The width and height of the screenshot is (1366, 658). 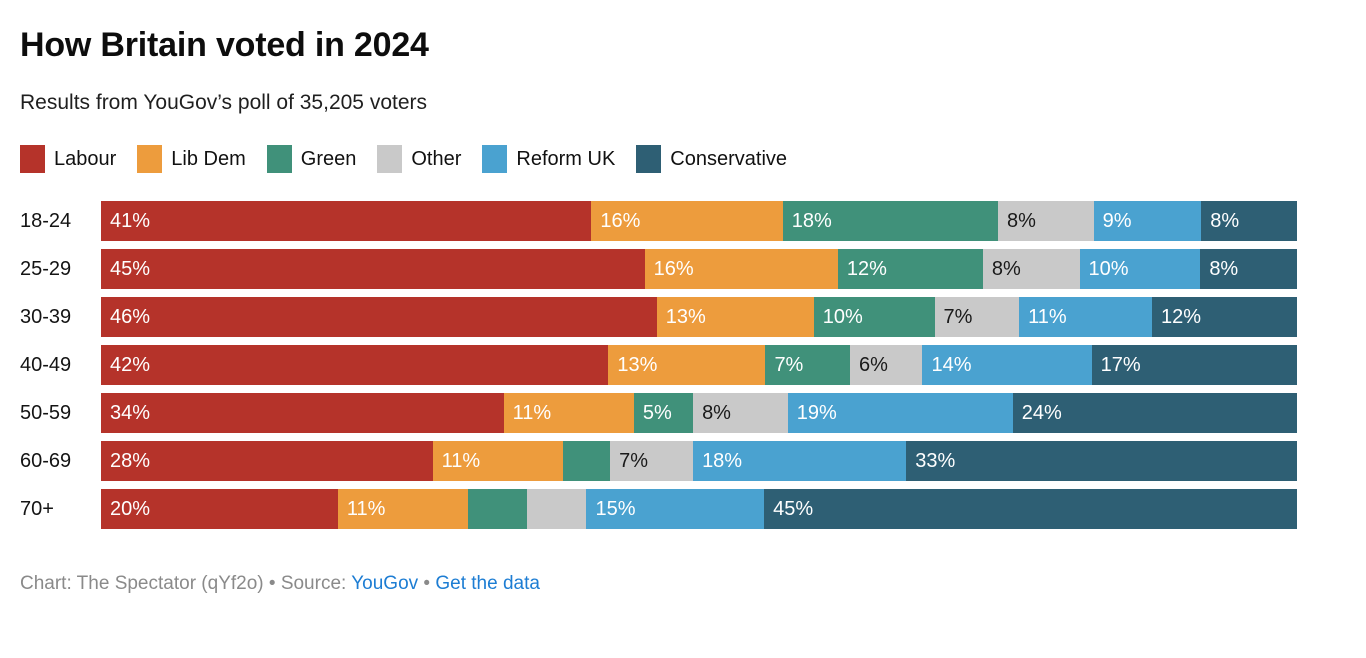 I want to click on bar-segment-green: 18%, so click(x=890, y=221).